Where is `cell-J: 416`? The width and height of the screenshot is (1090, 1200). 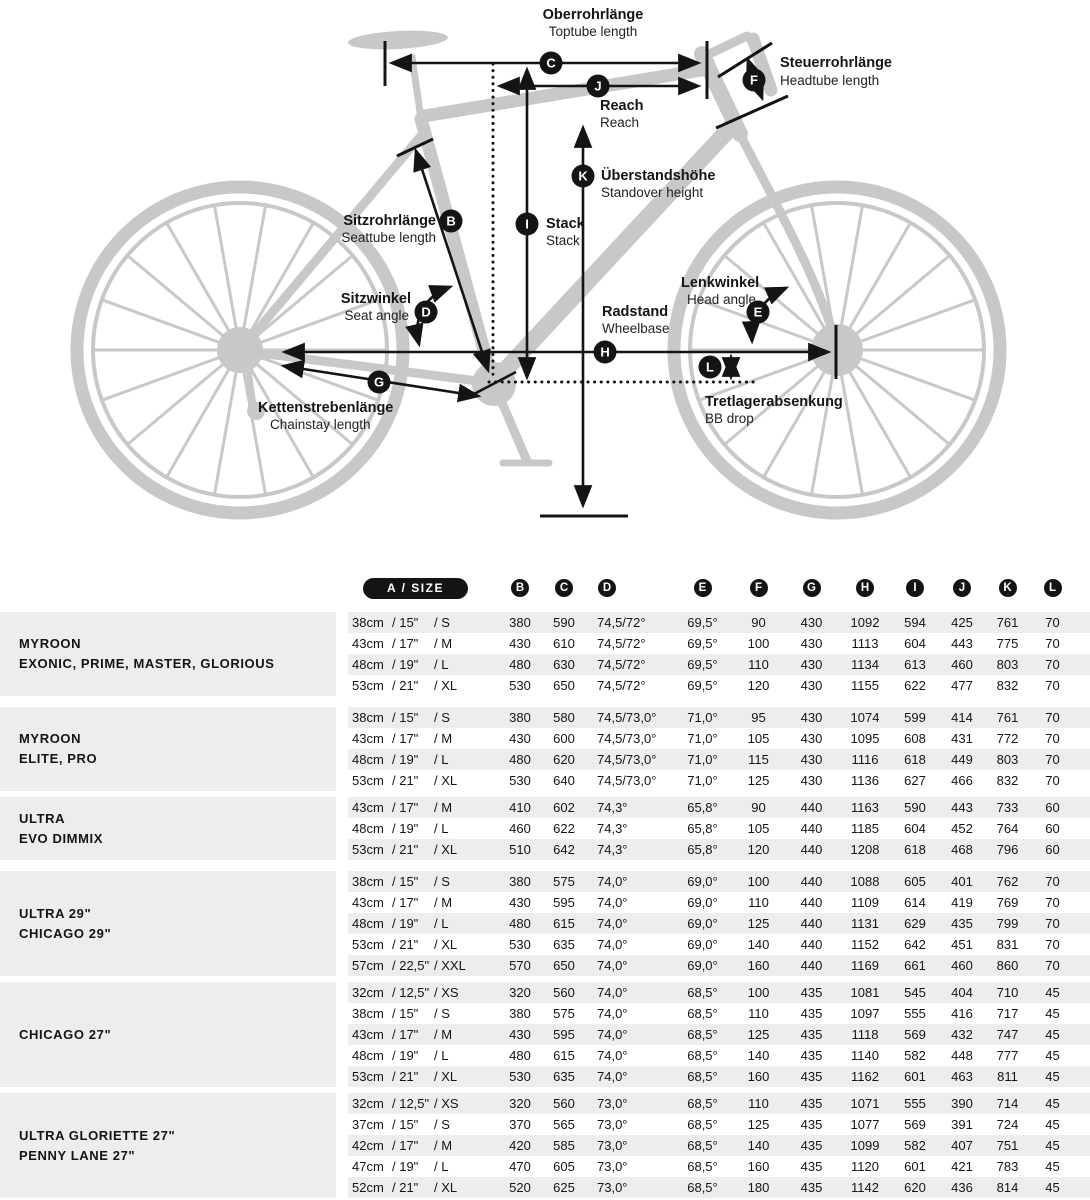 cell-J: 416 is located at coordinates (962, 1013).